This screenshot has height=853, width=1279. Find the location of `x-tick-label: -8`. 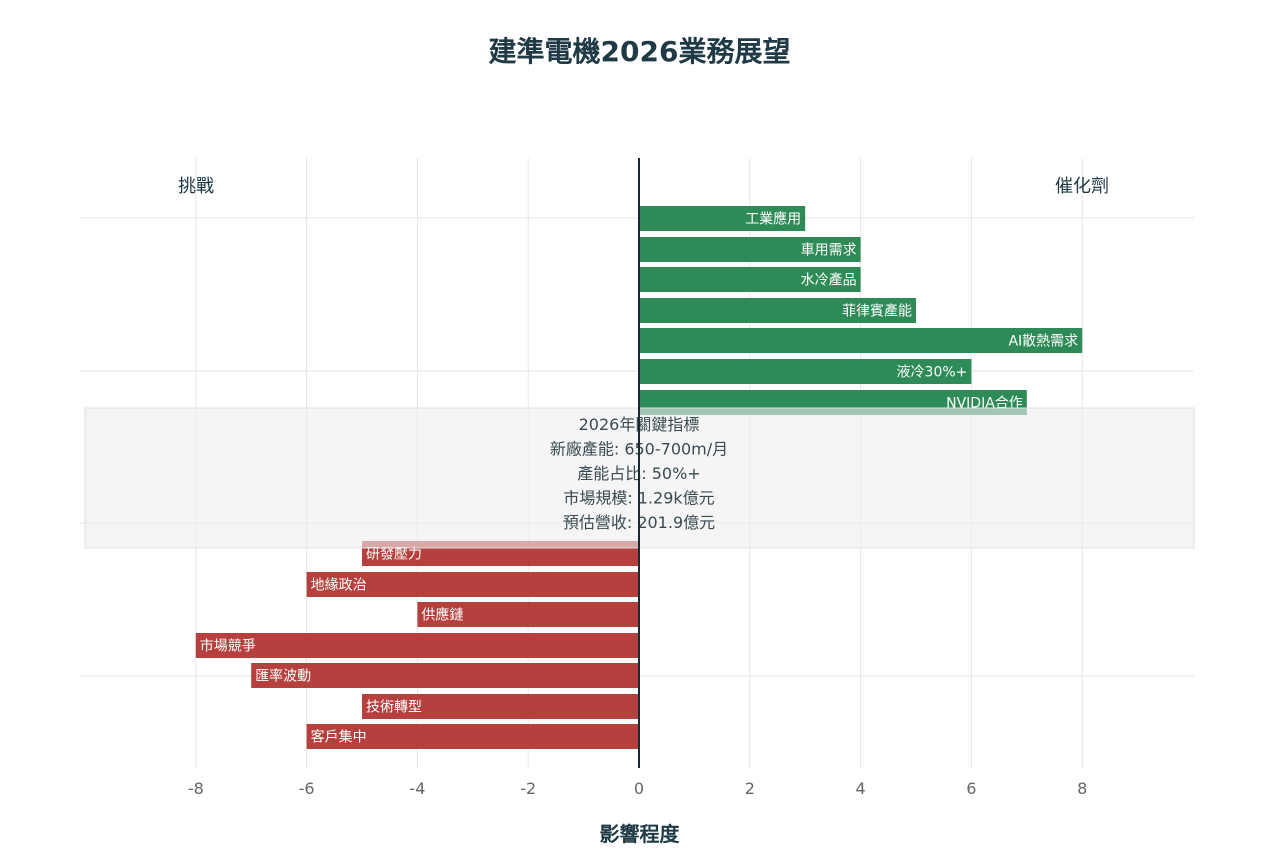

x-tick-label: -8 is located at coordinates (196, 788).